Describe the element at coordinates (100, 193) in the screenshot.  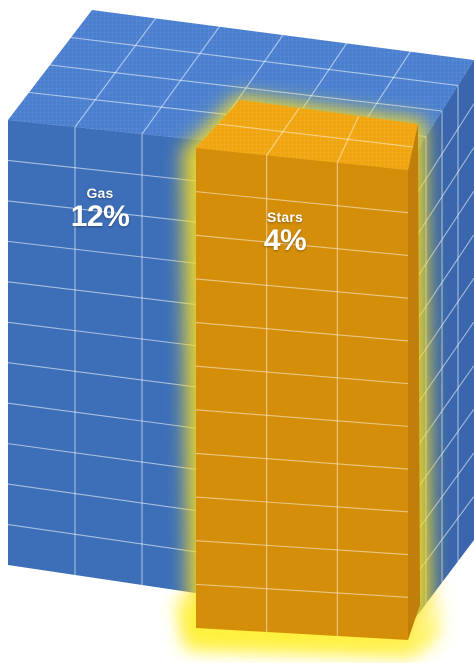
I see `gas-label-name: Gas` at that location.